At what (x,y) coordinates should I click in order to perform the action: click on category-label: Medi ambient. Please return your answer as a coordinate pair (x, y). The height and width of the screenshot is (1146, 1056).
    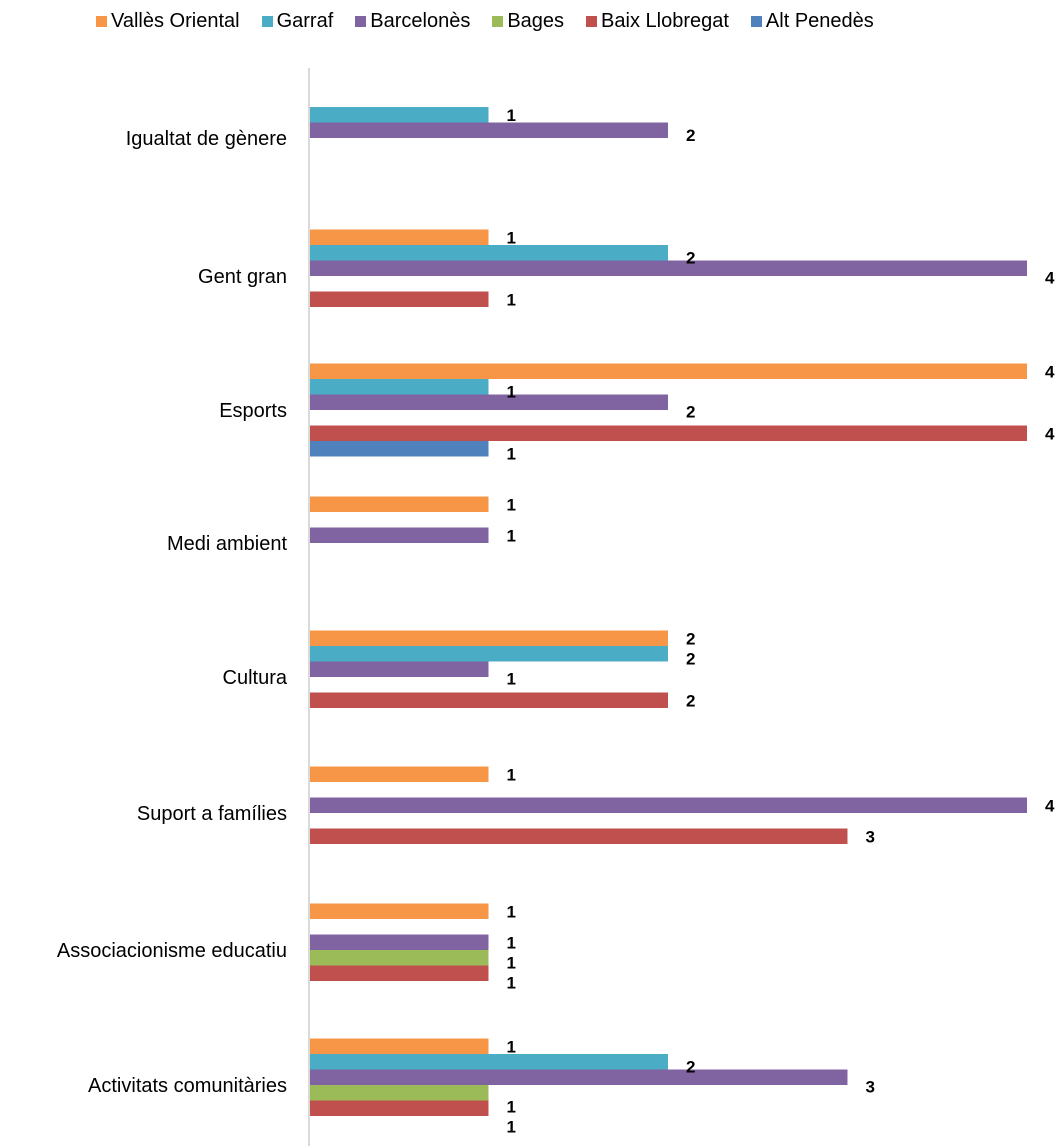
    Looking at the image, I should click on (227, 544).